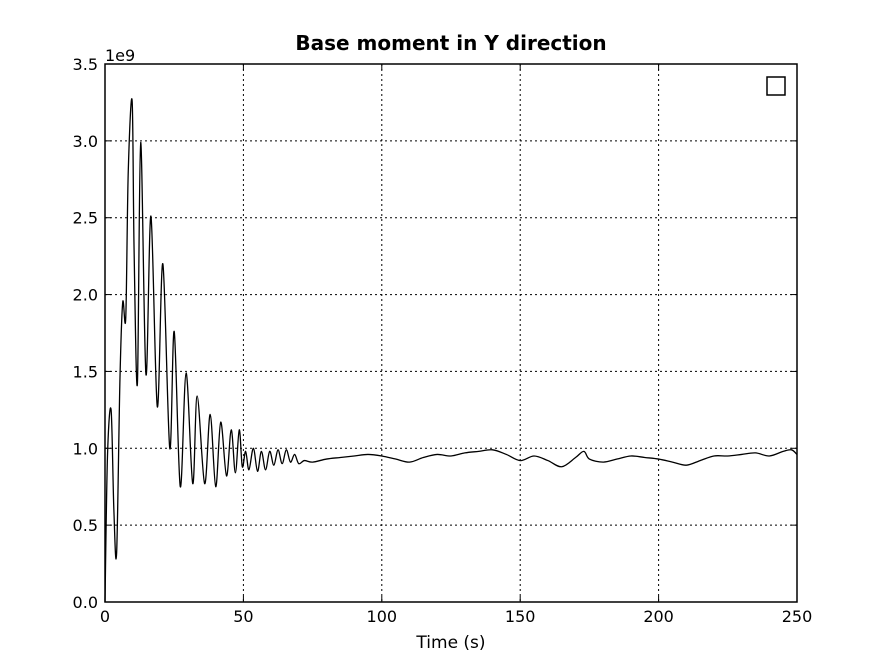 Image resolution: width=883 pixels, height=663 pixels. Describe the element at coordinates (658, 616) in the screenshot. I see `x-tick-label: 200` at that location.